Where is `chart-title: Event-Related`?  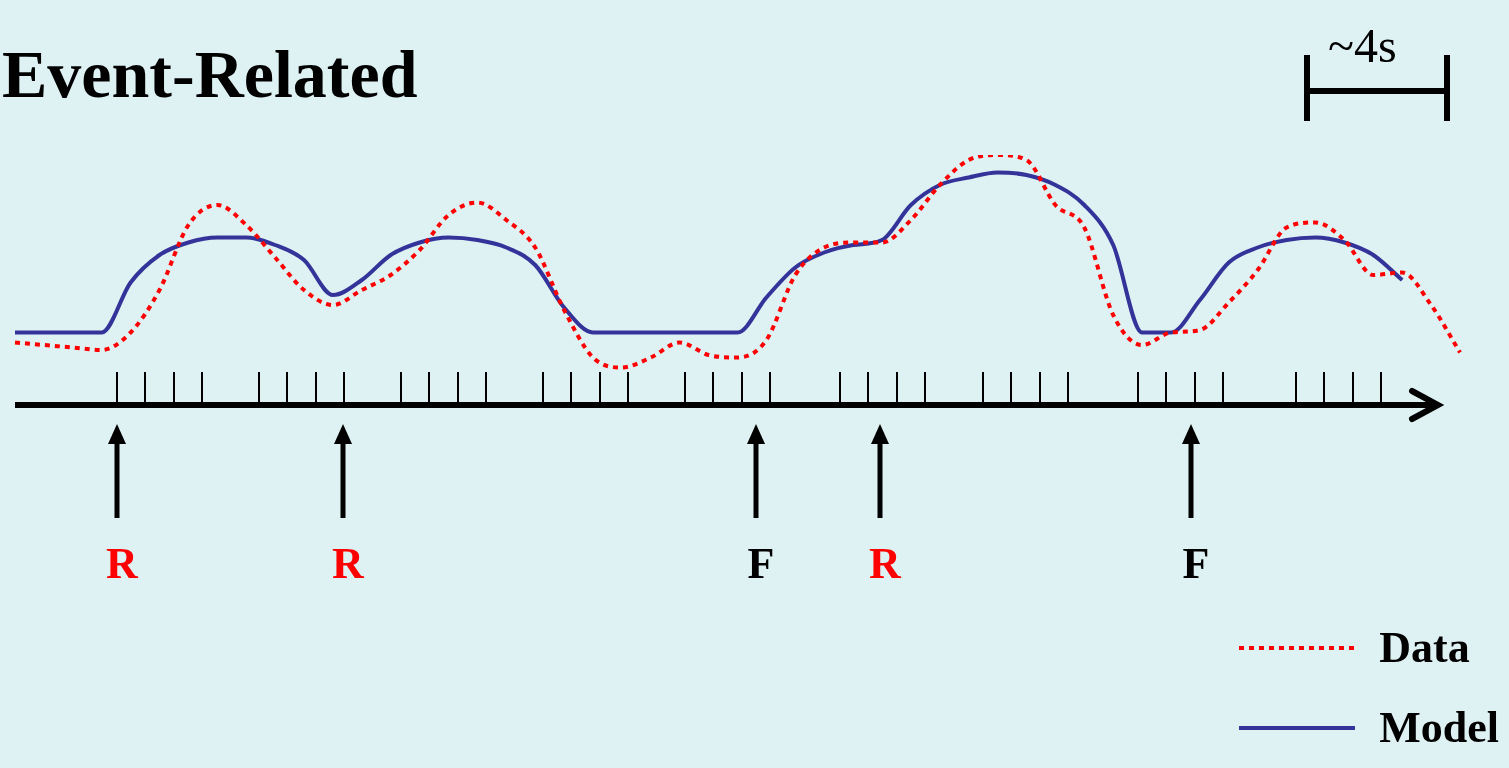 chart-title: Event-Related is located at coordinates (210, 74).